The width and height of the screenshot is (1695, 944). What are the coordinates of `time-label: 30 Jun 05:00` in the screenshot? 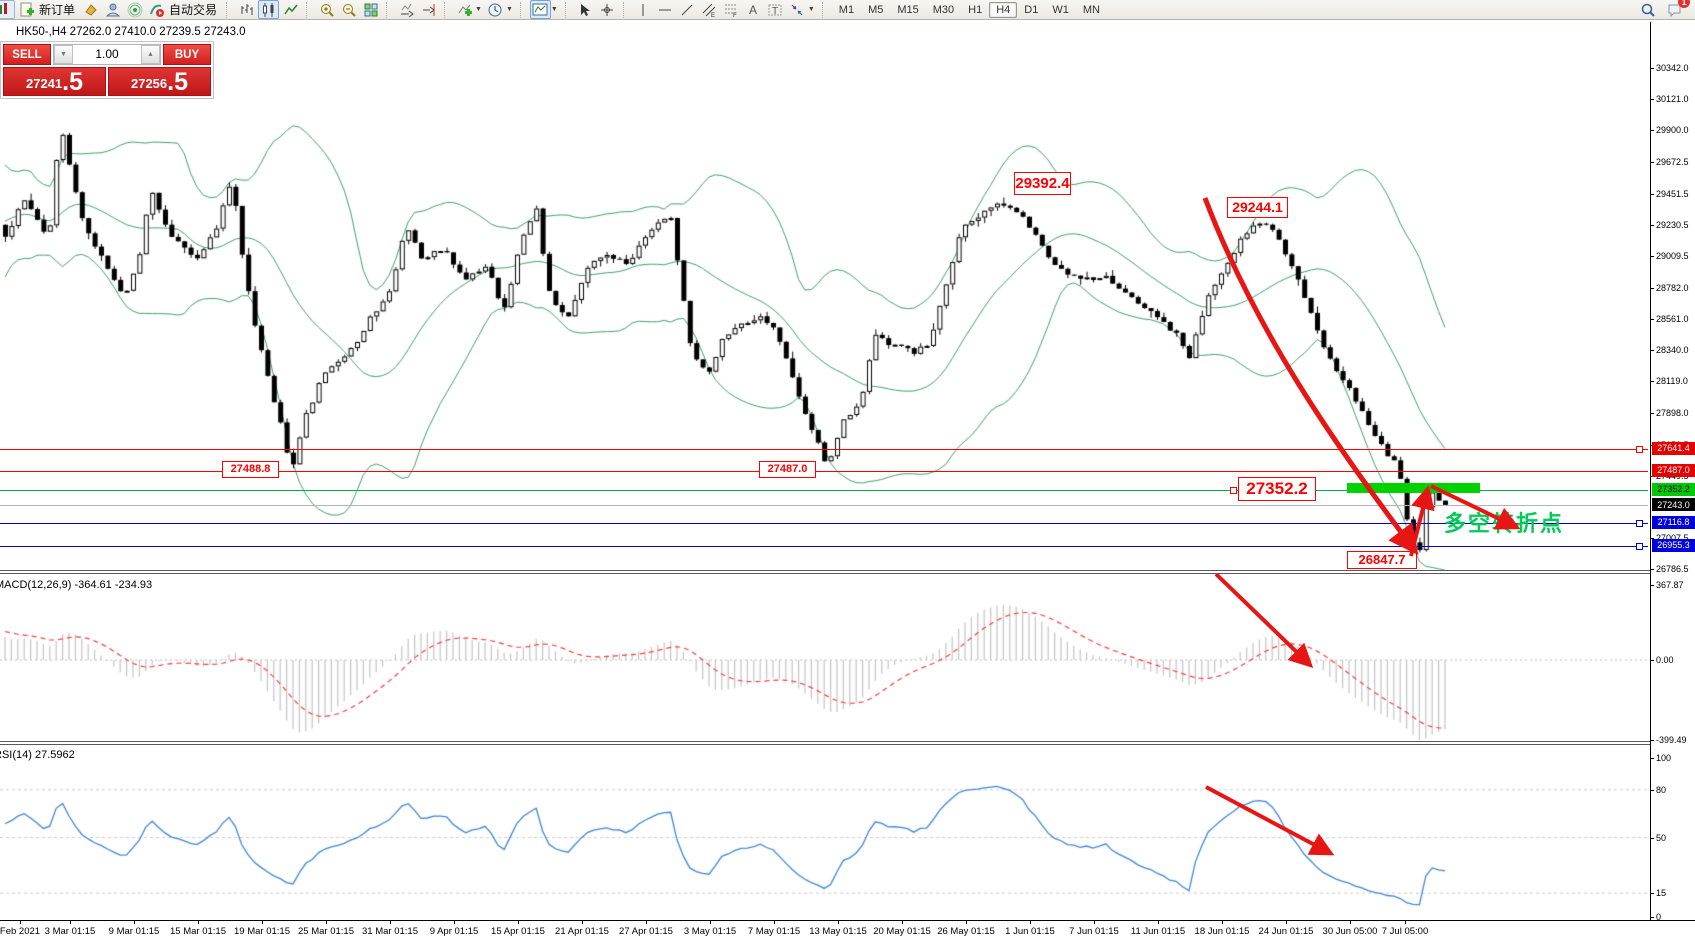 It's located at (1350, 931).